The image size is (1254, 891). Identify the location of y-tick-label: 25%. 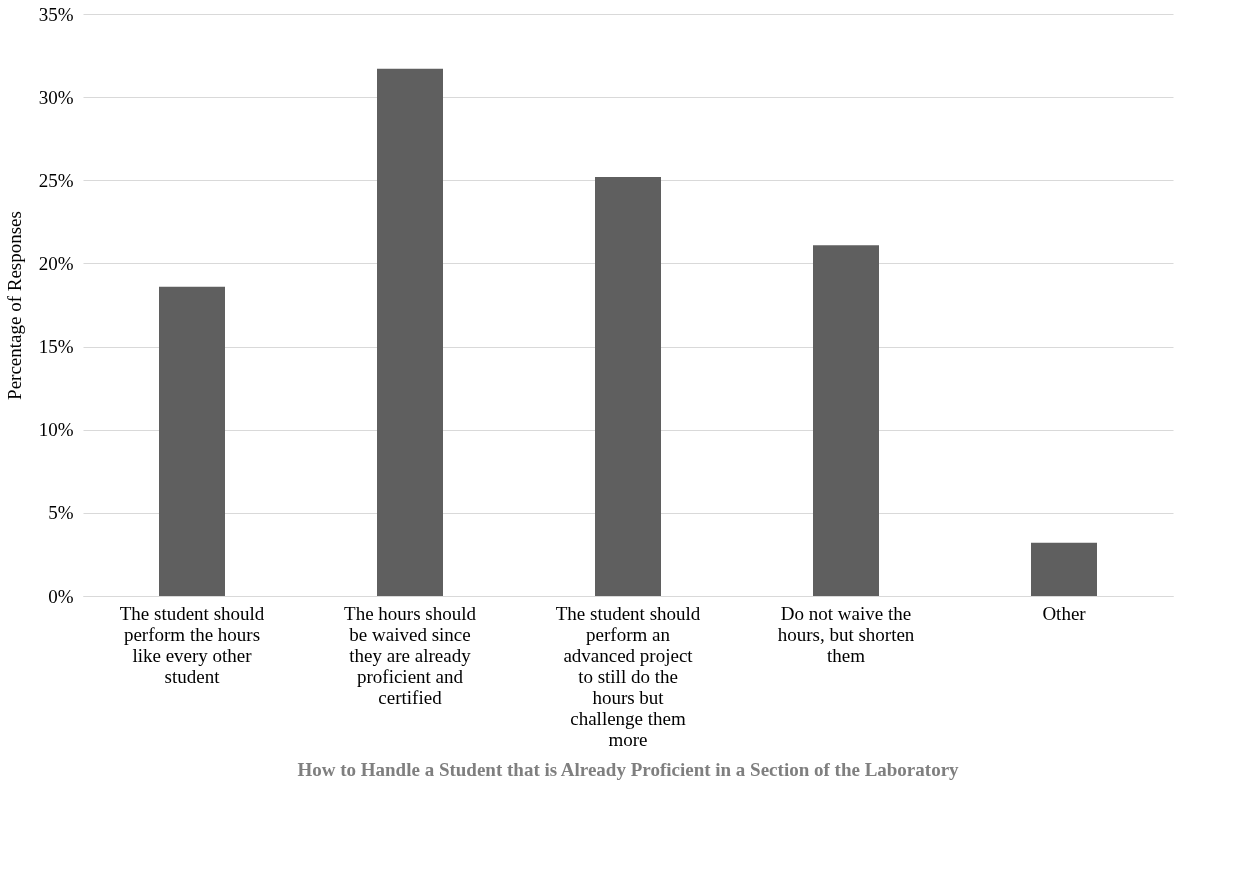
(56, 180).